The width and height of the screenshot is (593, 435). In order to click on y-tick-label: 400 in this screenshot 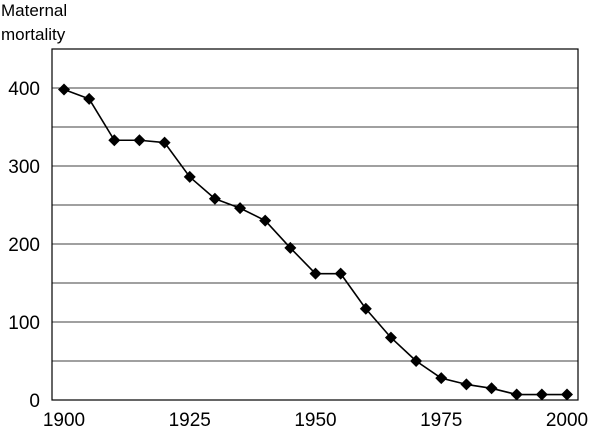, I will do `click(24, 89)`.